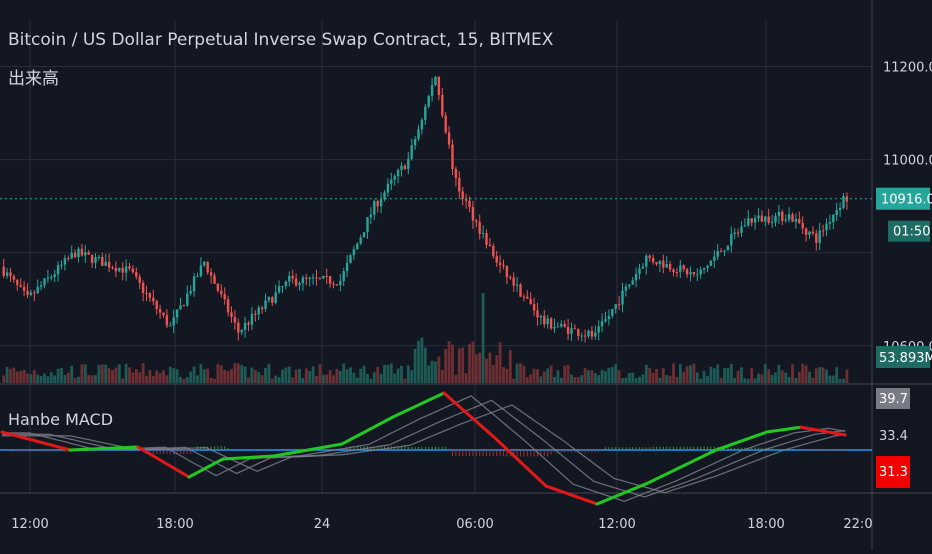 The height and width of the screenshot is (554, 932). Describe the element at coordinates (60, 419) in the screenshot. I see `macd-title: Hanbe MACD` at that location.